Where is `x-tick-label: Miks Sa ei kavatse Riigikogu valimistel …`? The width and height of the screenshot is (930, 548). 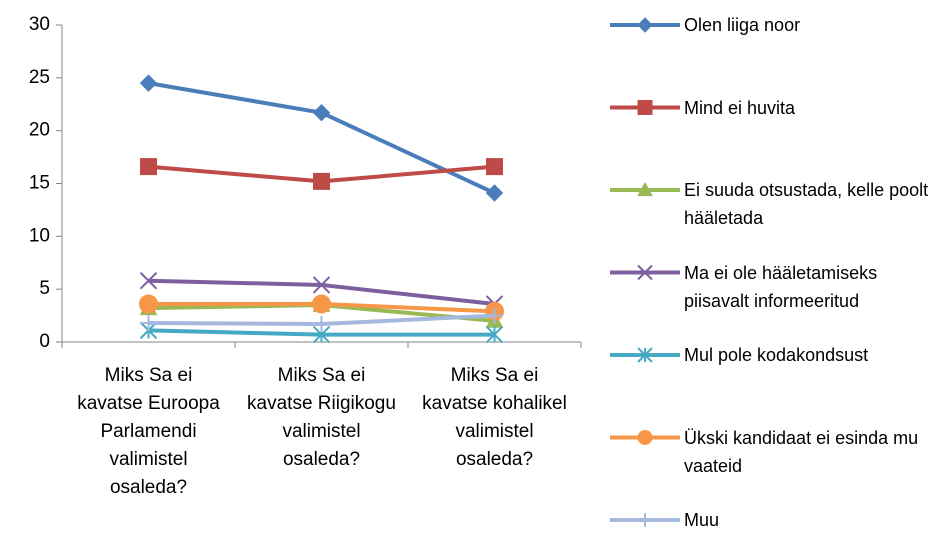 x-tick-label: Miks Sa ei kavatse Riigikogu valimistel … is located at coordinates (321, 417).